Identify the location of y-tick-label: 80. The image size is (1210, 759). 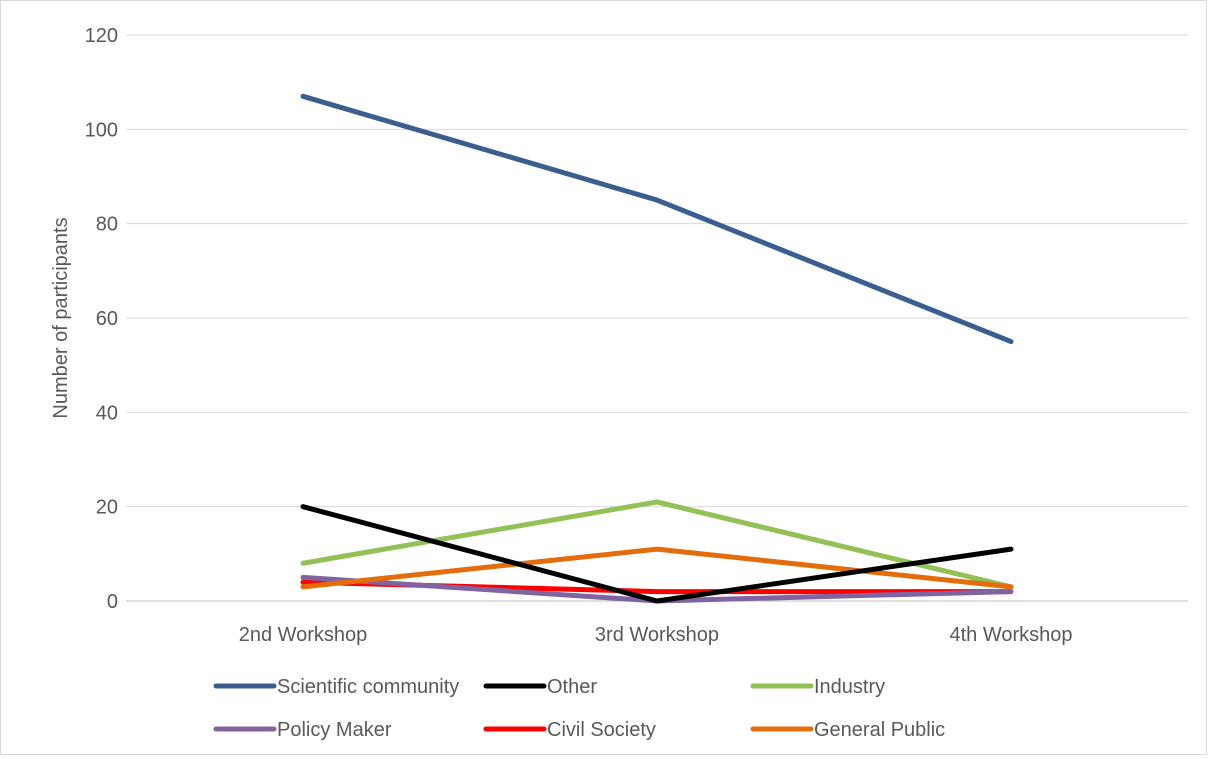
(107, 225).